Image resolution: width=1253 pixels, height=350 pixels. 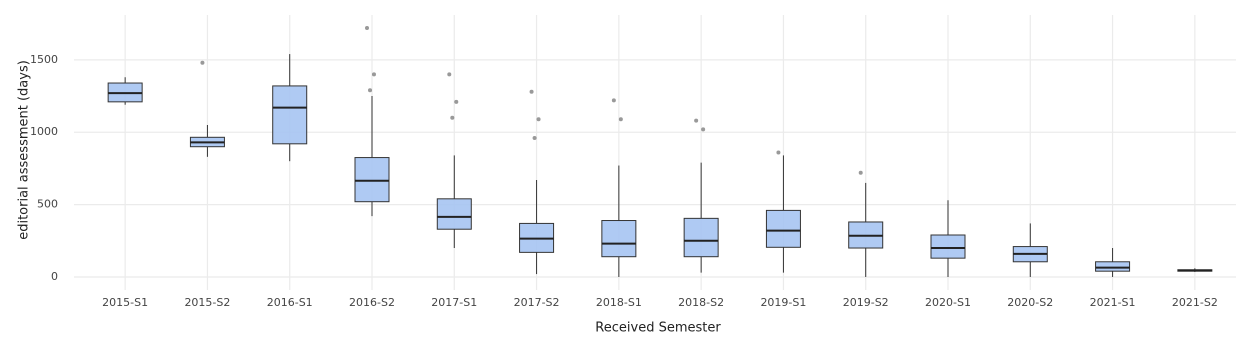 I want to click on y-tick-label: 500, so click(x=47, y=204).